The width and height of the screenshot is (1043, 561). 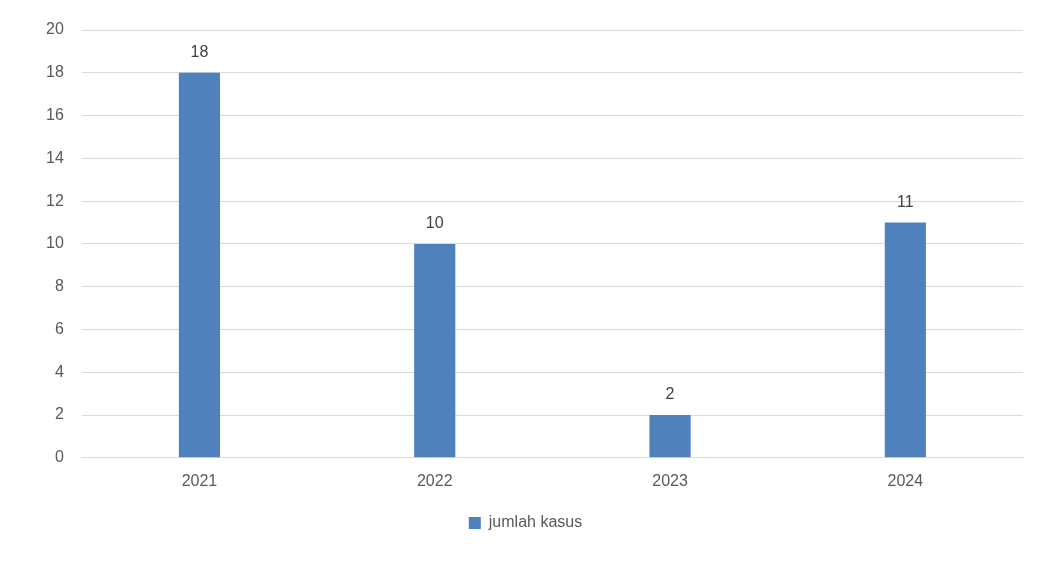 I want to click on x-tick-label: 2023, so click(x=670, y=480).